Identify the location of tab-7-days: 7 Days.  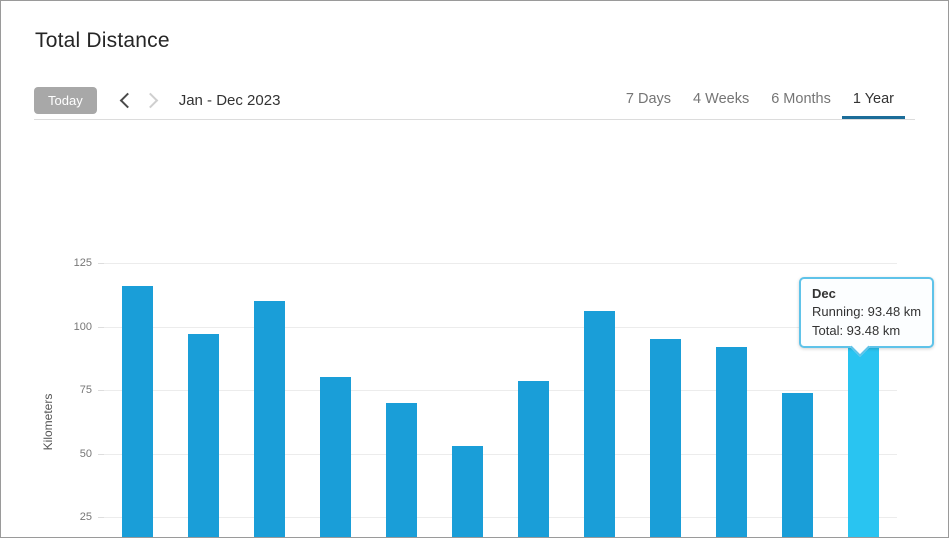
(648, 98).